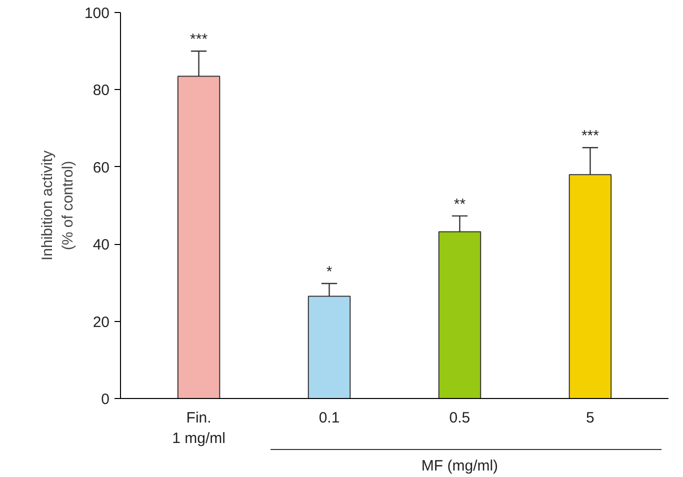  I want to click on y-tick-label: 80, so click(101, 91).